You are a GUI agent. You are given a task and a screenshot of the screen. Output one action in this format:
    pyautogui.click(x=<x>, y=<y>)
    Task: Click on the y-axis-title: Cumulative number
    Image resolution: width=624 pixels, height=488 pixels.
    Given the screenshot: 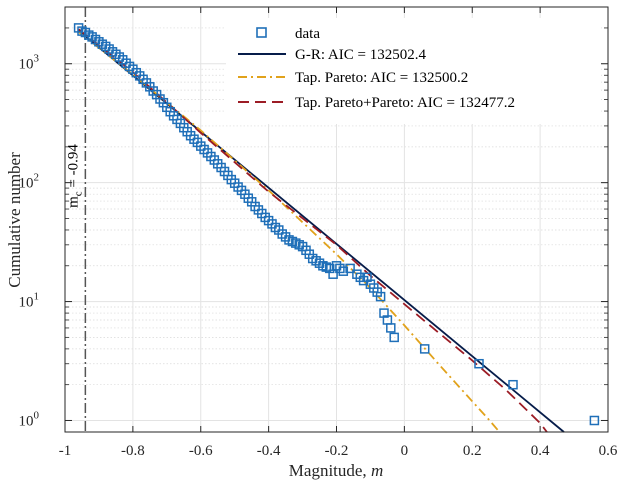 What is the action you would take?
    pyautogui.click(x=14, y=220)
    